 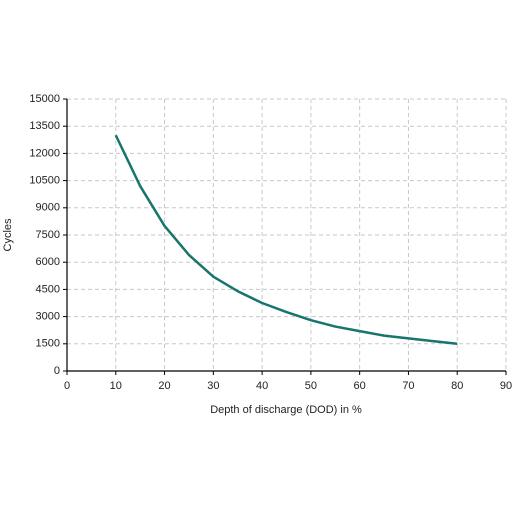 What do you see at coordinates (8, 235) in the screenshot?
I see `y-axis-label: Cycles` at bounding box center [8, 235].